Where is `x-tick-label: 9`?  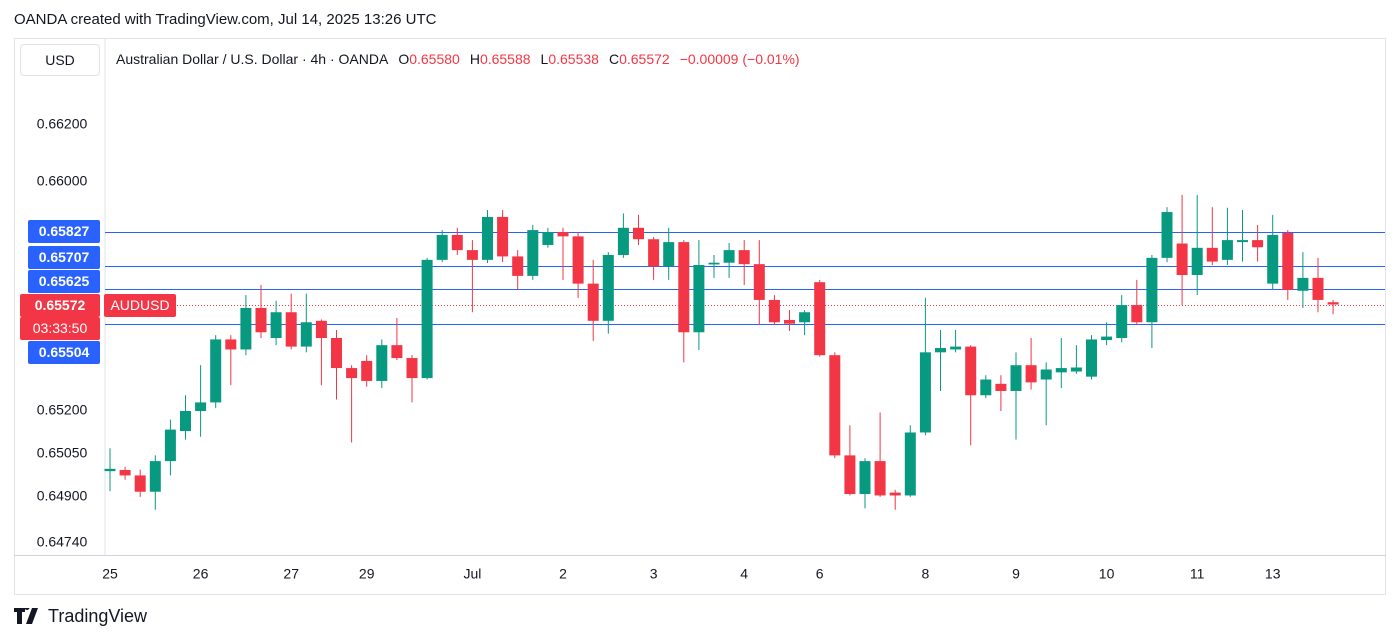
x-tick-label: 9 is located at coordinates (1016, 574).